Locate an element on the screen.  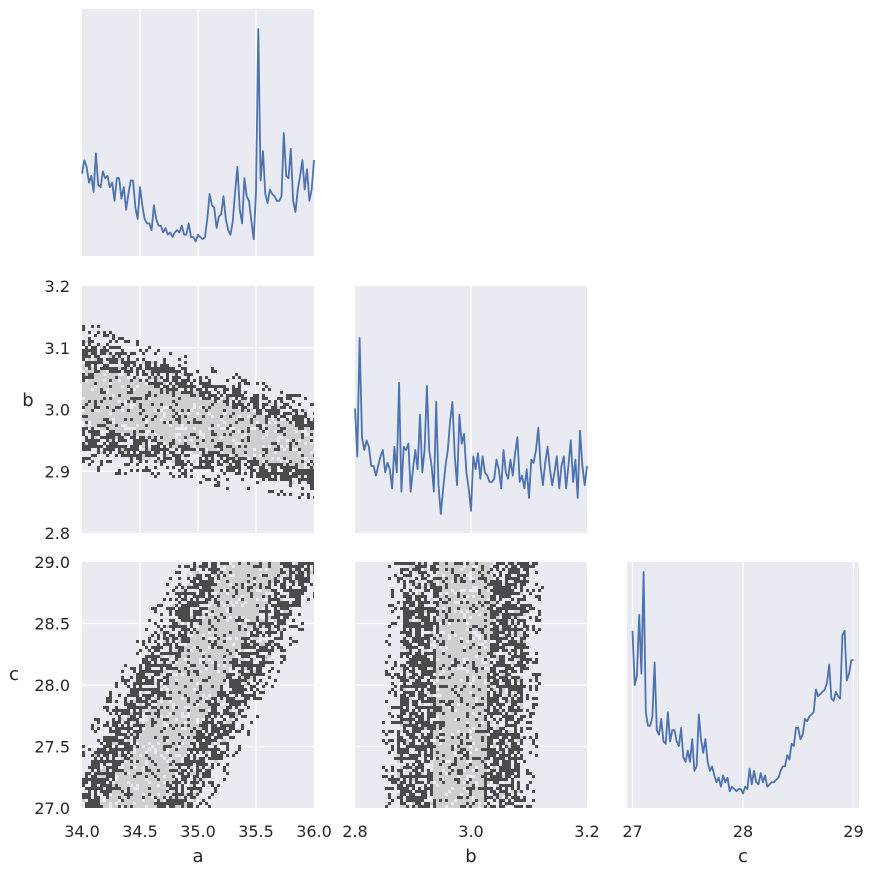
tick-label-y: 29.0 is located at coordinates (52, 562).